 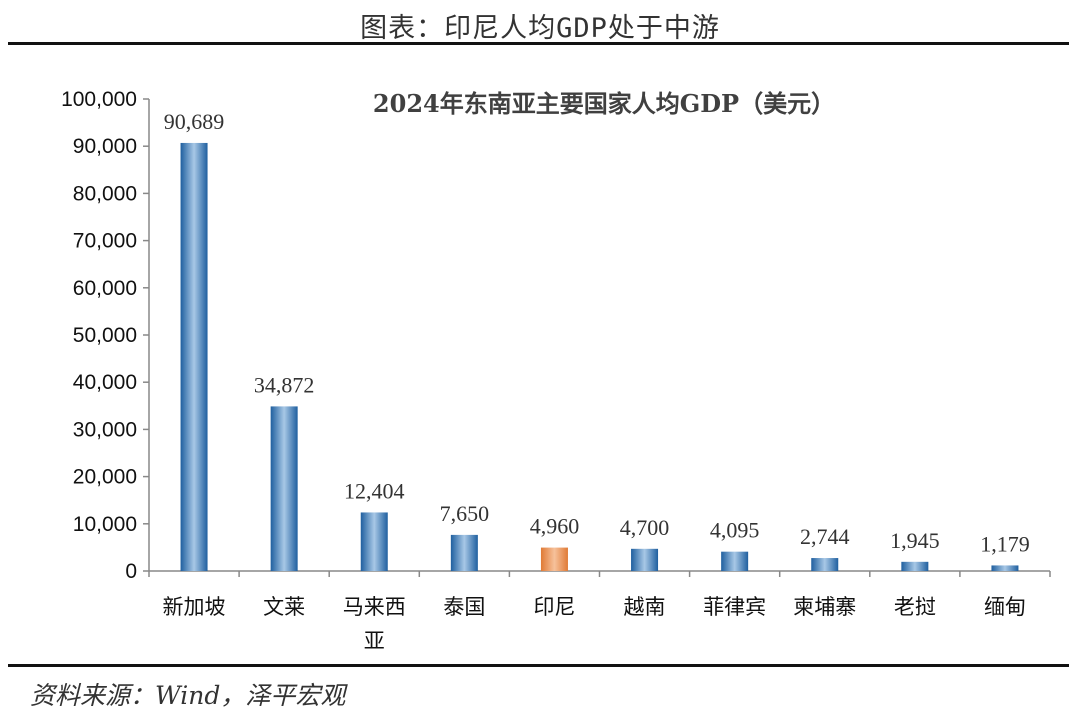 I want to click on x-tick-label: 柬埔寨, so click(x=824, y=607).